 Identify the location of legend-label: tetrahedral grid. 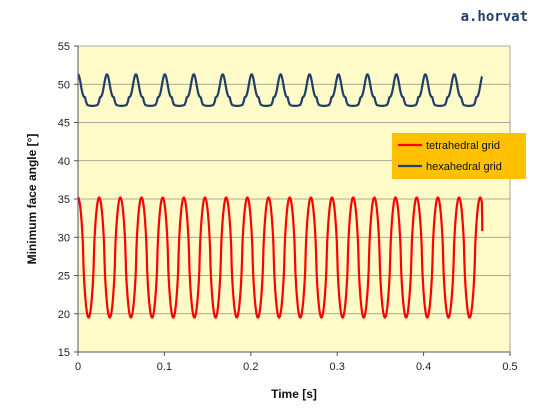
(463, 146).